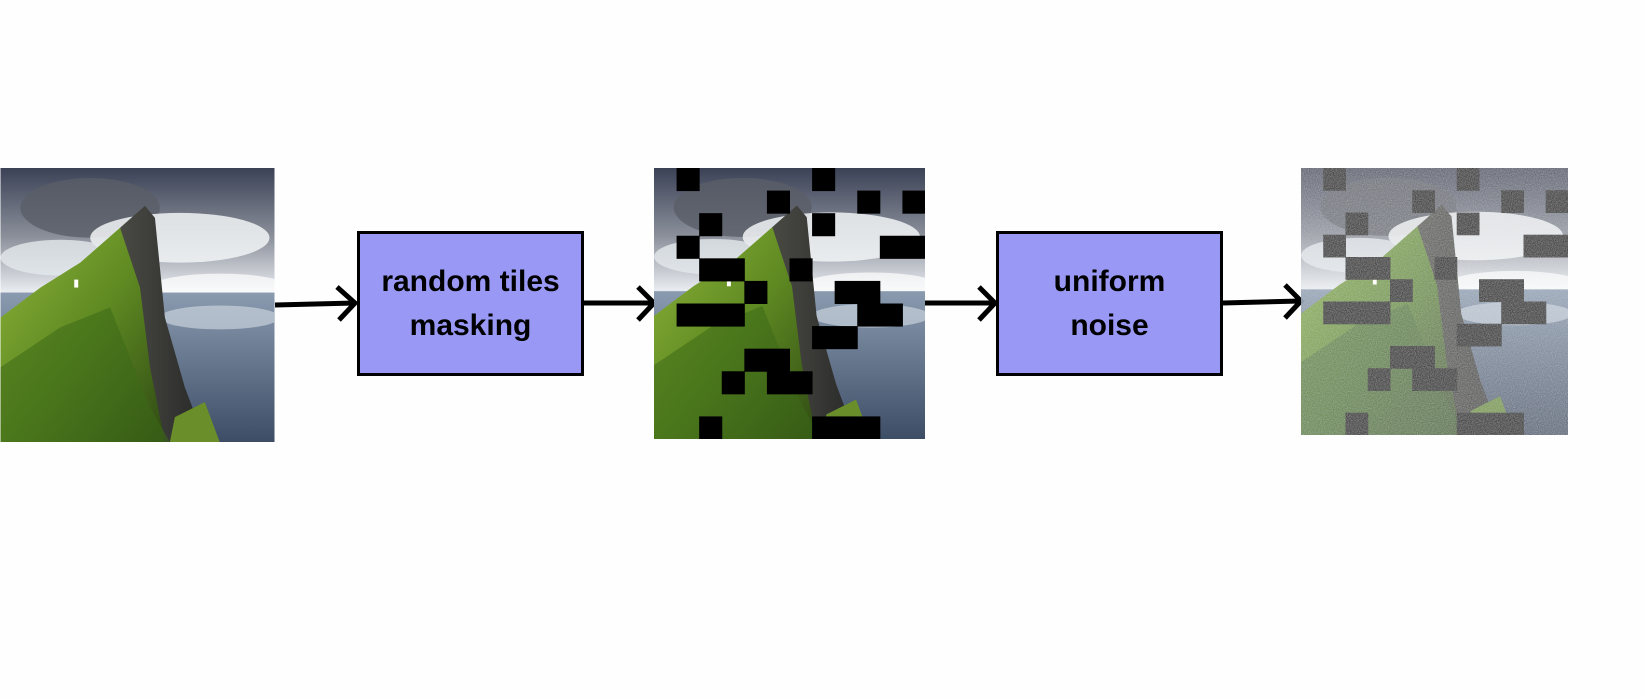  I want to click on arrow-masking-to-masked, so click(621, 303).